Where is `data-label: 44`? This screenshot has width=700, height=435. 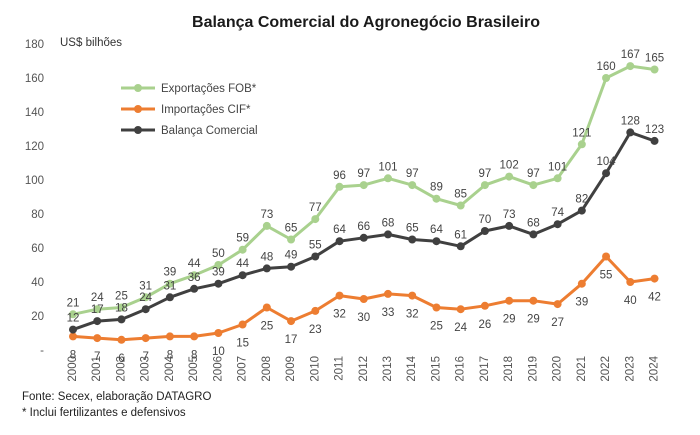 data-label: 44 is located at coordinates (194, 264).